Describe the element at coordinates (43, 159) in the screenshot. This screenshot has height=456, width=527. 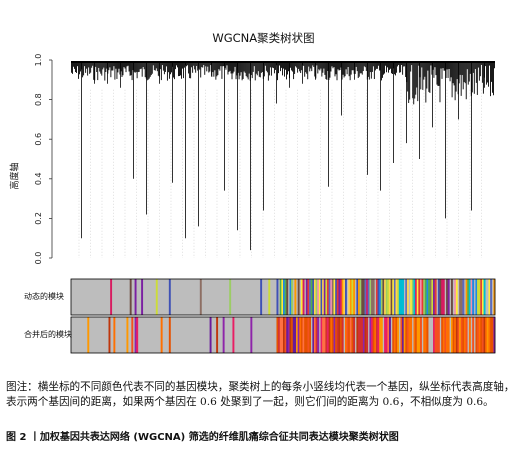
I see `y-axis: 0.0 0.2 0.4 0.6 0.8 1.0` at that location.